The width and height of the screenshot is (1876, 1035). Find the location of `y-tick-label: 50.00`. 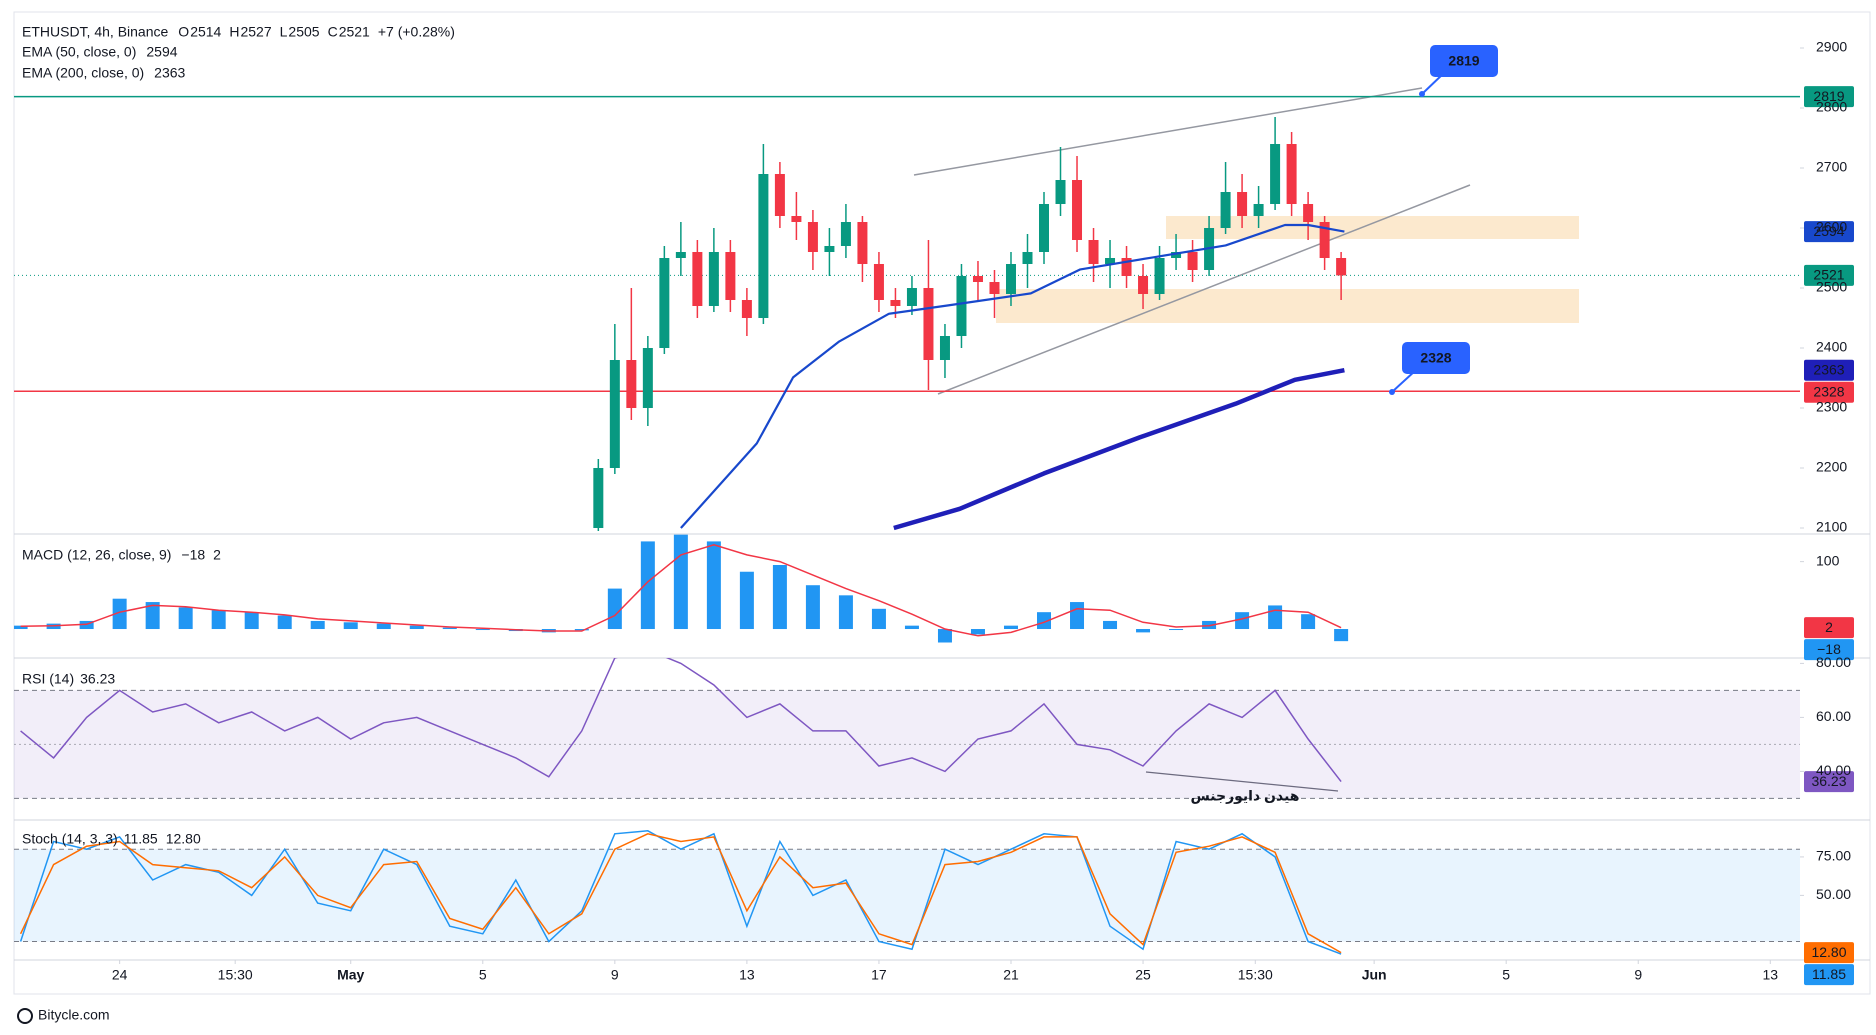

y-tick-label: 50.00 is located at coordinates (1833, 894).